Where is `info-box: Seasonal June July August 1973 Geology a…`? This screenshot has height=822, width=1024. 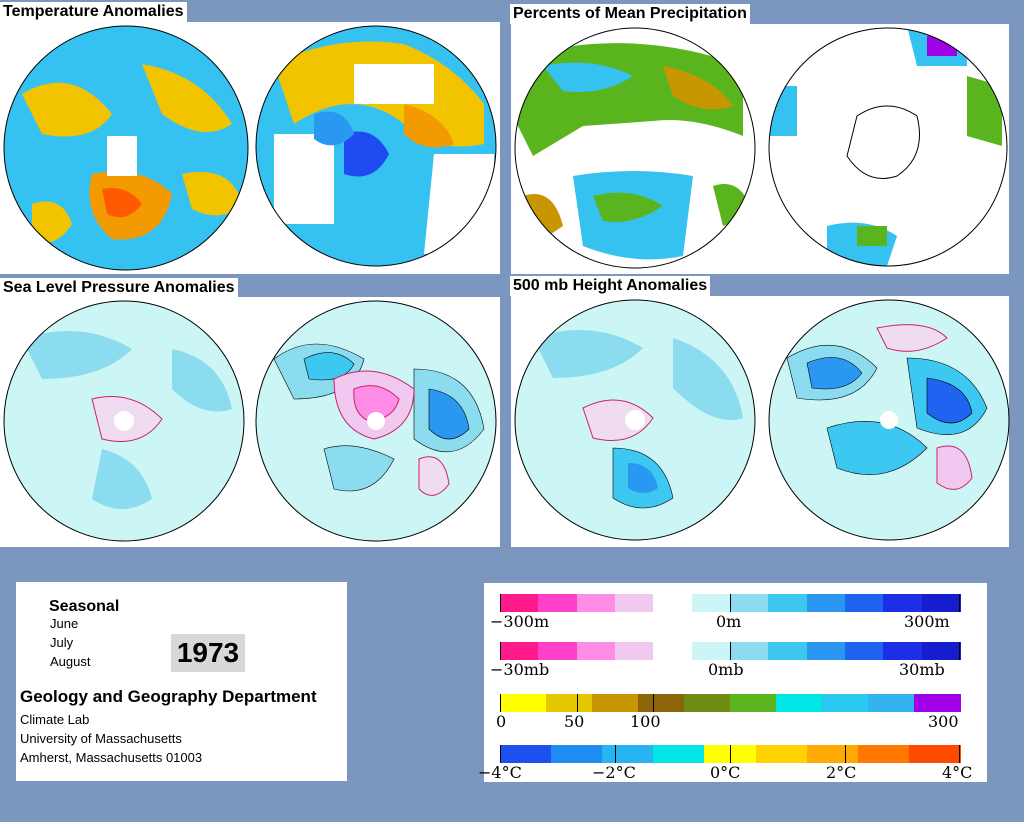 info-box: Seasonal June July August 1973 Geology a… is located at coordinates (181, 681).